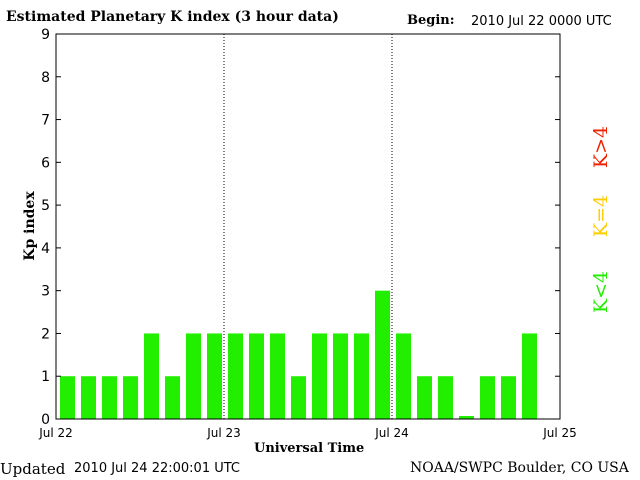  Describe the element at coordinates (45, 334) in the screenshot. I see `y-tick-label: 2` at that location.